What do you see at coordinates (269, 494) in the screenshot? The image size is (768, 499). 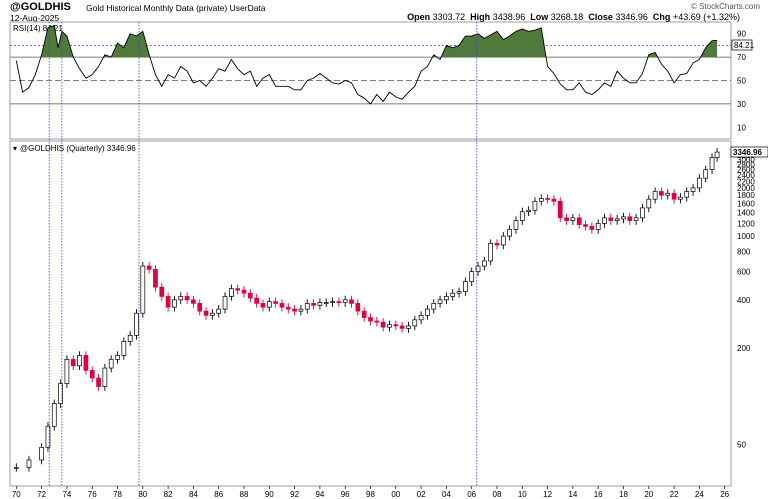 I see `x-tick-label: 90` at bounding box center [269, 494].